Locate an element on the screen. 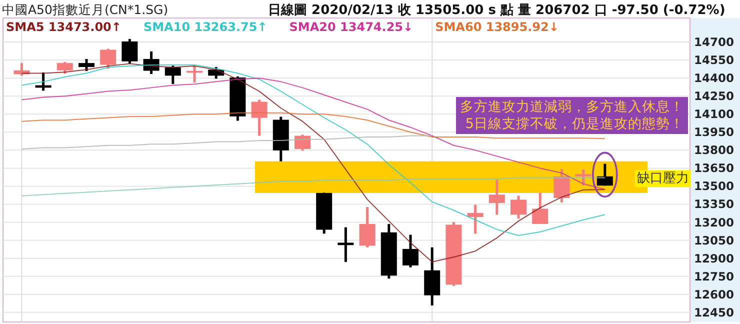 This screenshot has width=740, height=324. y-tick-label: 14250 is located at coordinates (714, 96).